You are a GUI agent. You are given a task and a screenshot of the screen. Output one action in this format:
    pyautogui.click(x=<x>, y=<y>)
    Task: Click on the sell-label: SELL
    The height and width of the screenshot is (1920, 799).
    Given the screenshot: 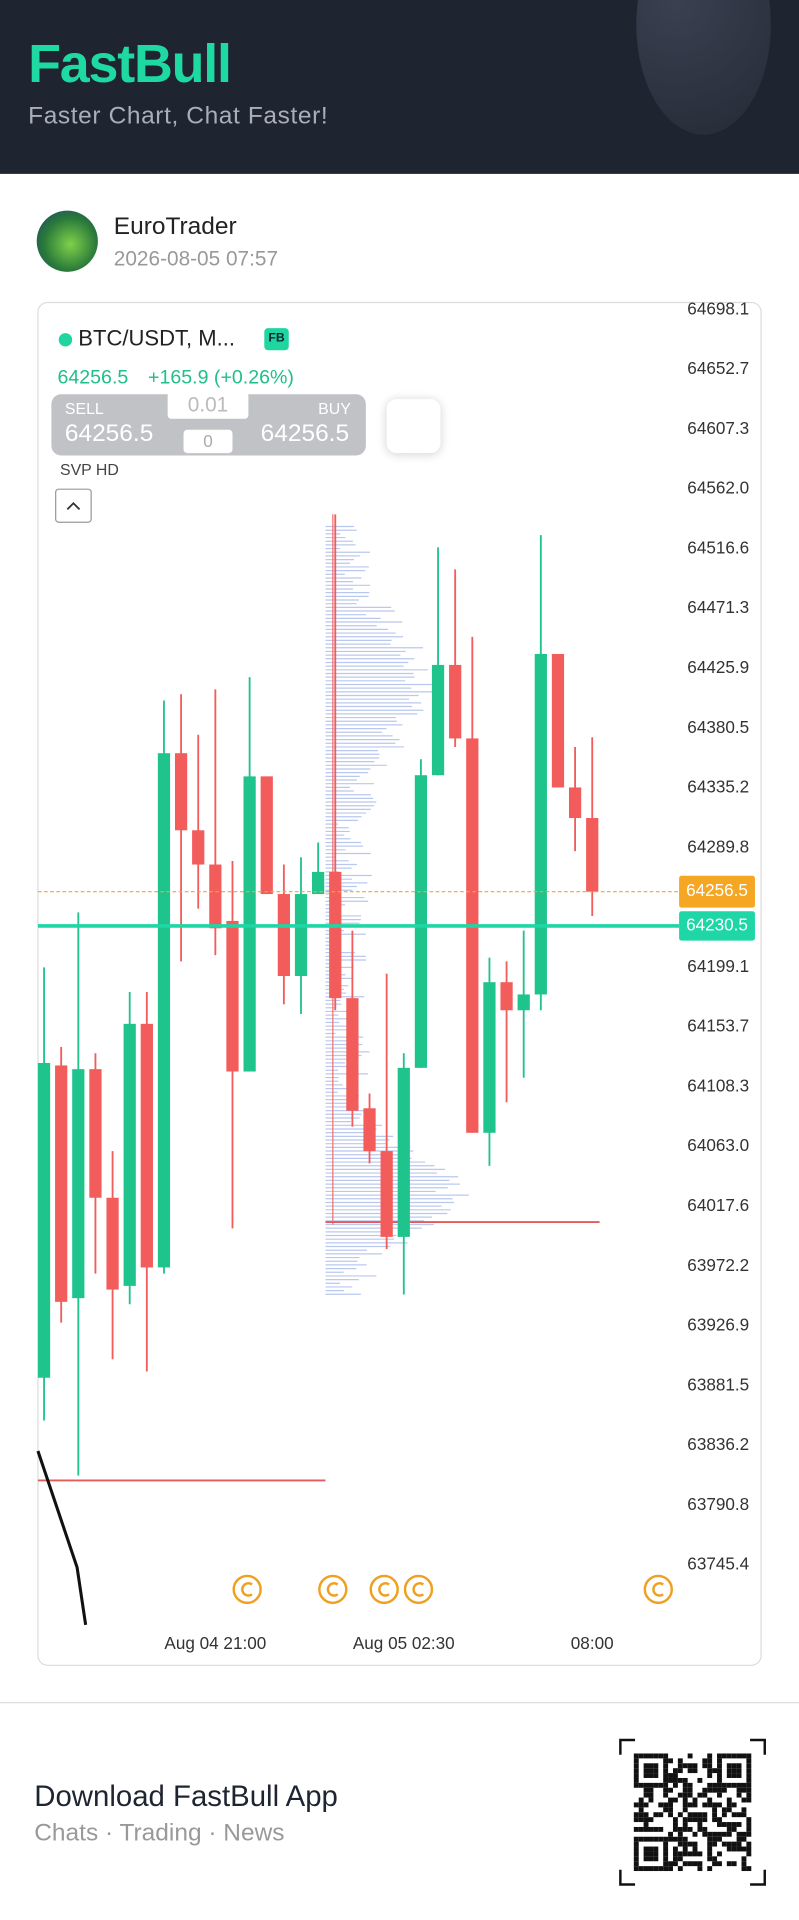 What is the action you would take?
    pyautogui.click(x=84, y=408)
    